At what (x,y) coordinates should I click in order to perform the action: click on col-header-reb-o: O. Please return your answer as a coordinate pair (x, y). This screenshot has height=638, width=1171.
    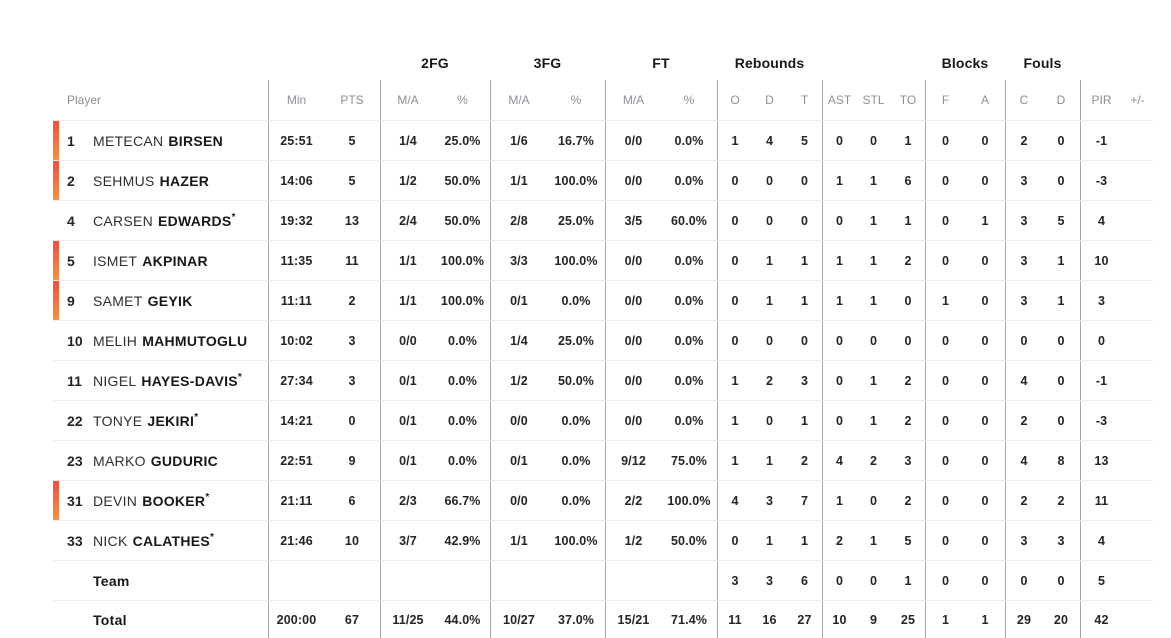
    Looking at the image, I should click on (734, 100).